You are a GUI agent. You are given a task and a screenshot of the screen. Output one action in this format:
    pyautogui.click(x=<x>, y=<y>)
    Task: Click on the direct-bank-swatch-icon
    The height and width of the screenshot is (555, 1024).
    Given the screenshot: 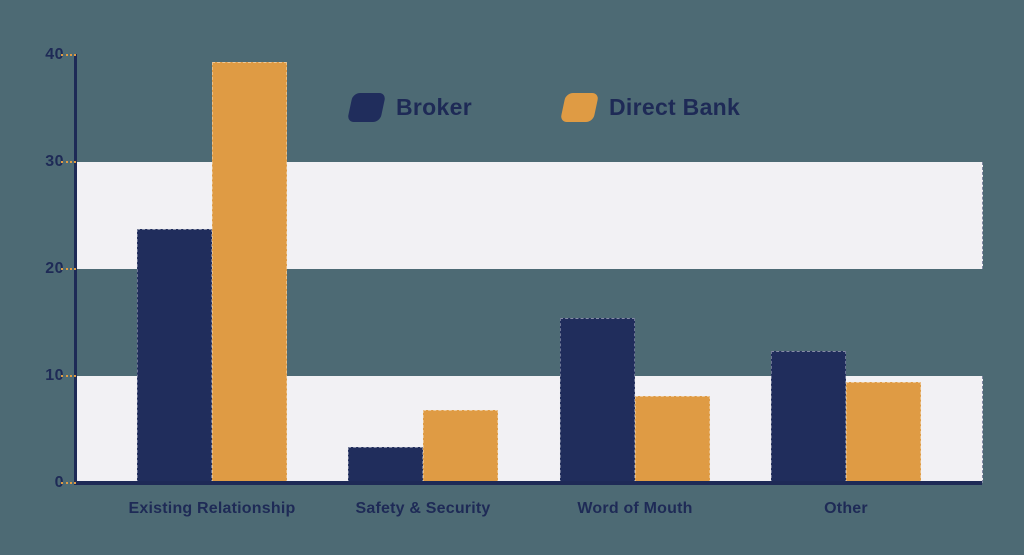 What is the action you would take?
    pyautogui.click(x=579, y=107)
    